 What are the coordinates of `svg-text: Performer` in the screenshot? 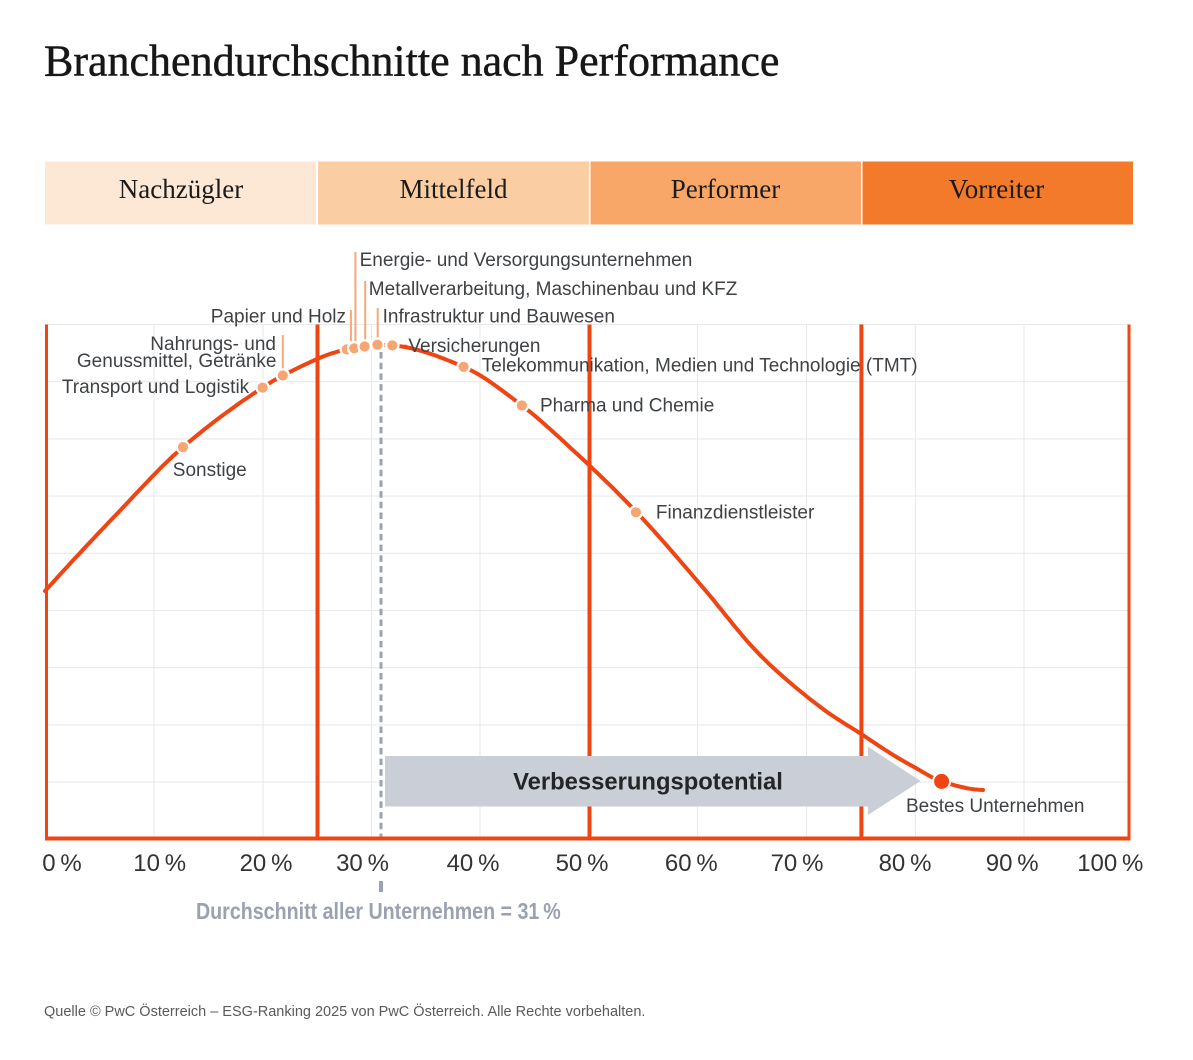 It's located at (725, 189).